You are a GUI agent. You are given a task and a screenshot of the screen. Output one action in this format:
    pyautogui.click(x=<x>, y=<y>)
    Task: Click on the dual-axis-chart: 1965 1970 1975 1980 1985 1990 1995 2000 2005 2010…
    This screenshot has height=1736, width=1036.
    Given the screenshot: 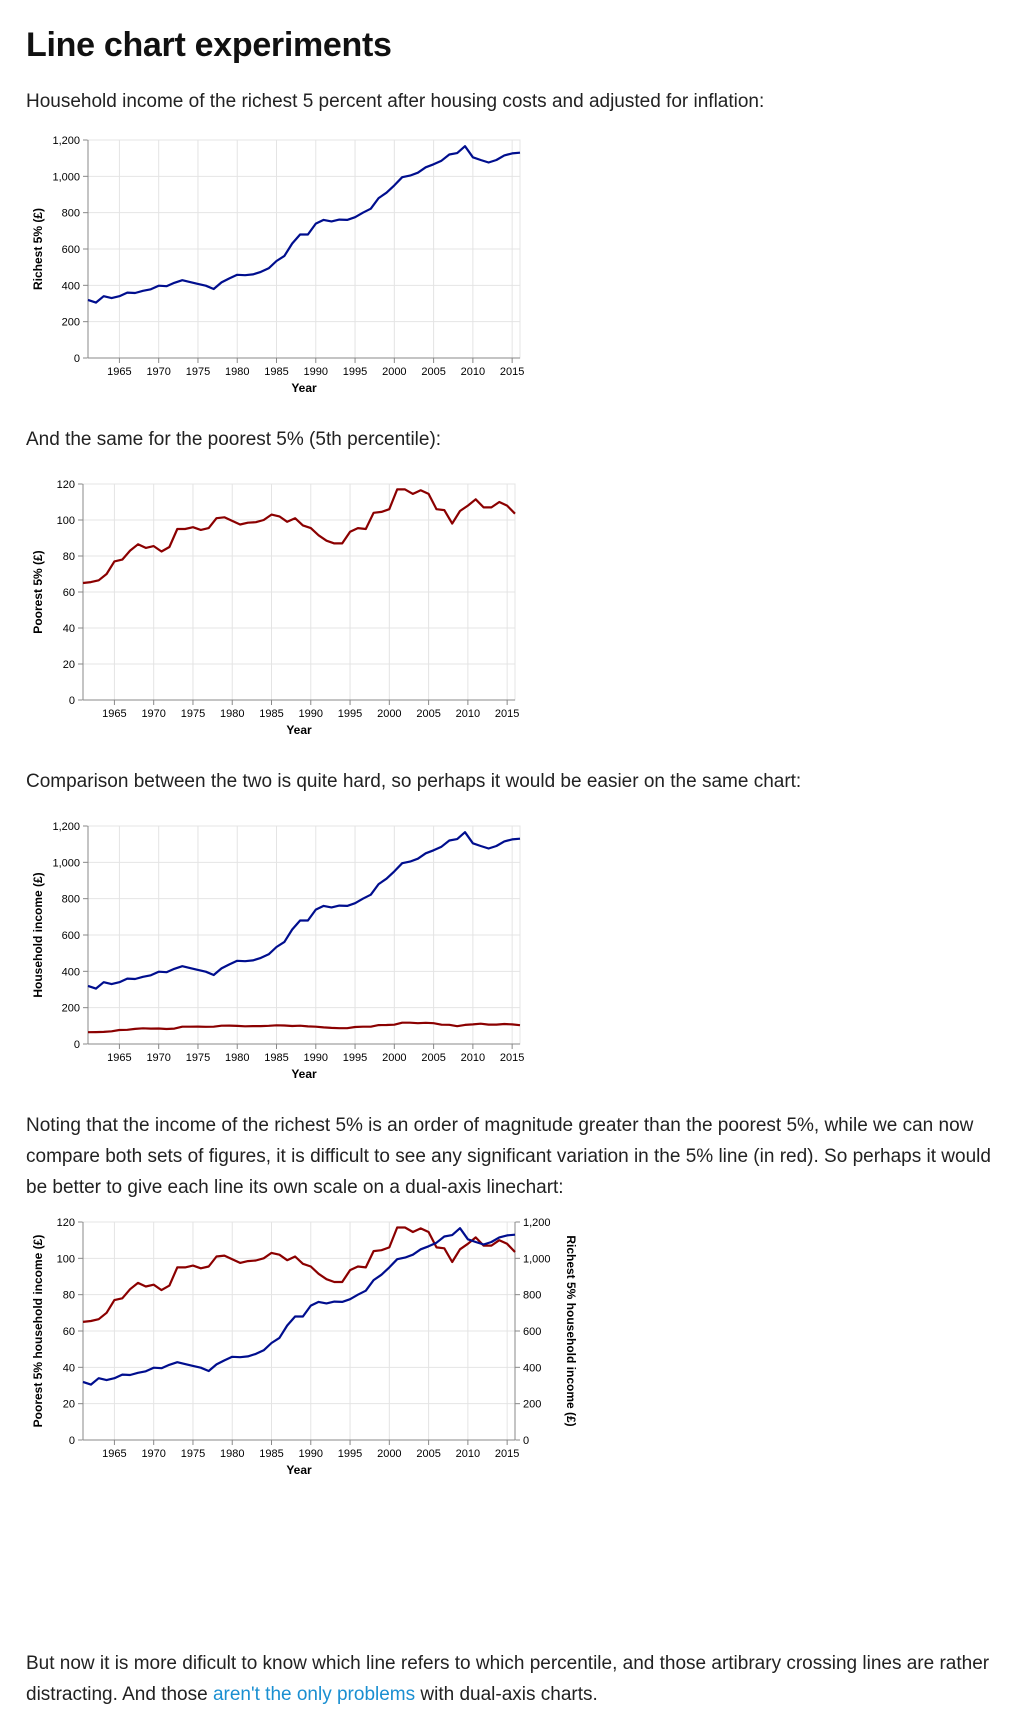 What is the action you would take?
    pyautogui.click(x=304, y=1347)
    